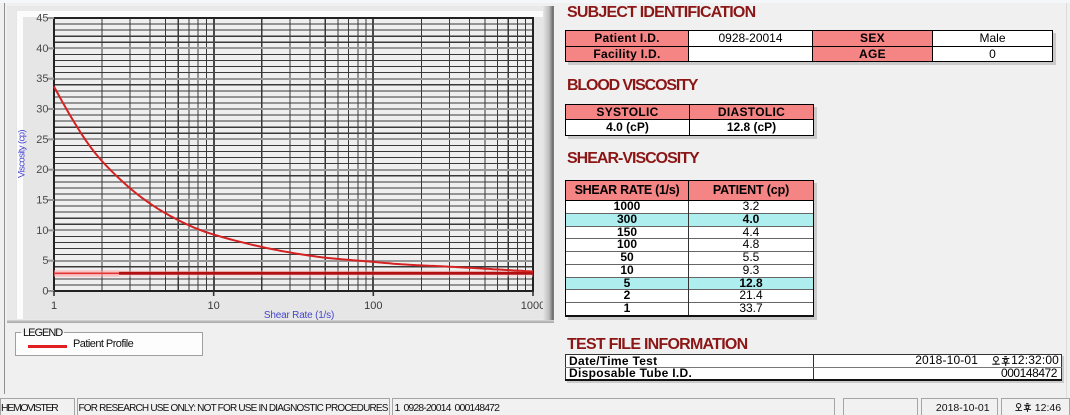  Describe the element at coordinates (42, 170) in the screenshot. I see `svg-text: 20` at that location.